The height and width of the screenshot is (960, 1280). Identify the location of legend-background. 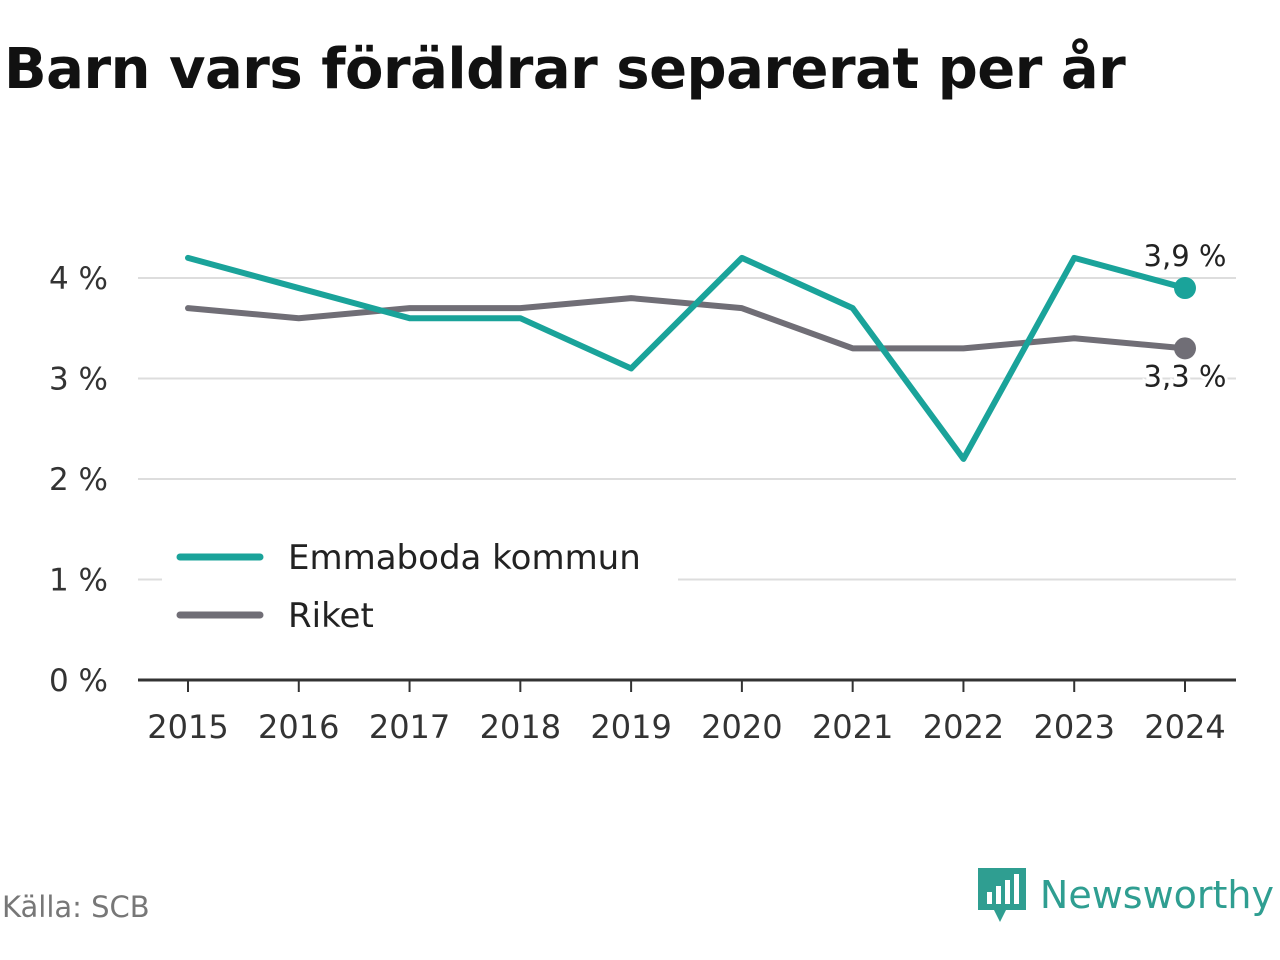
(420, 591).